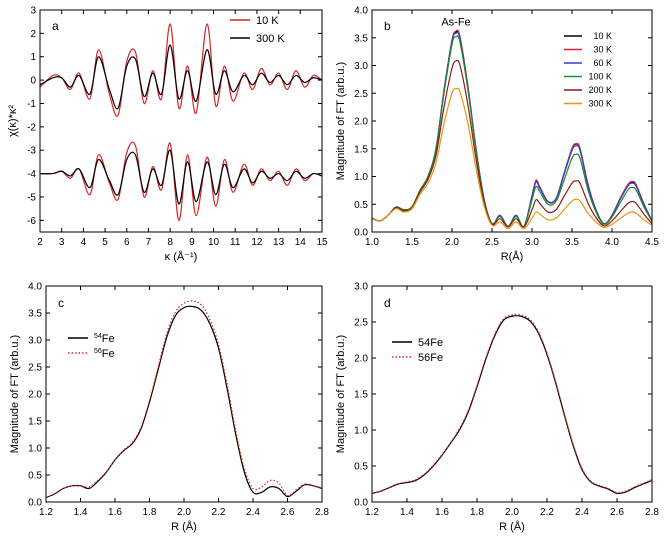 The height and width of the screenshot is (546, 665). I want to click on x-tick-label-a: 7, so click(149, 242).